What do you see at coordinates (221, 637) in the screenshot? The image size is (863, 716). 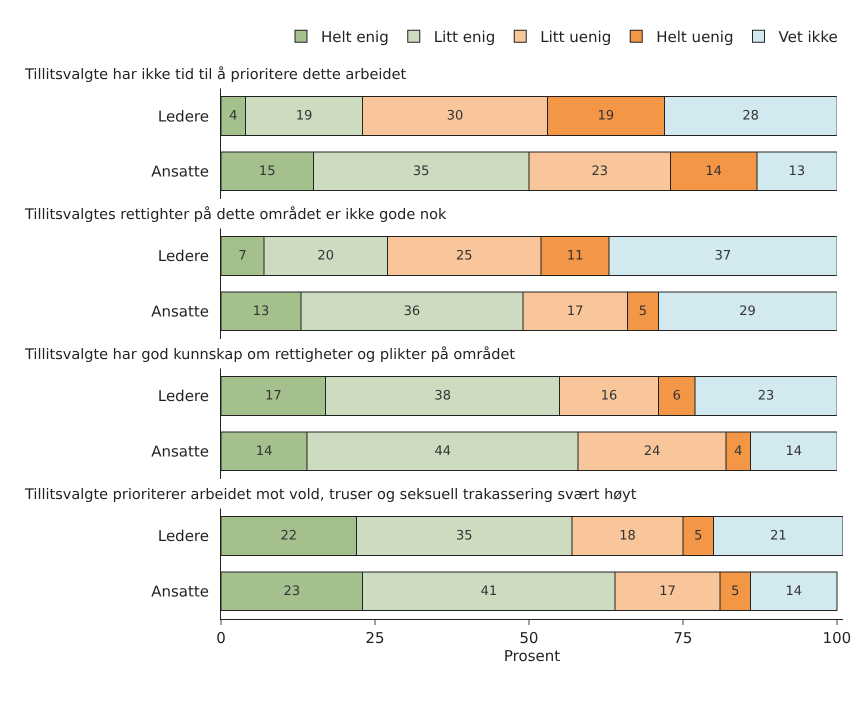 I see `x-tick-label: 0` at bounding box center [221, 637].